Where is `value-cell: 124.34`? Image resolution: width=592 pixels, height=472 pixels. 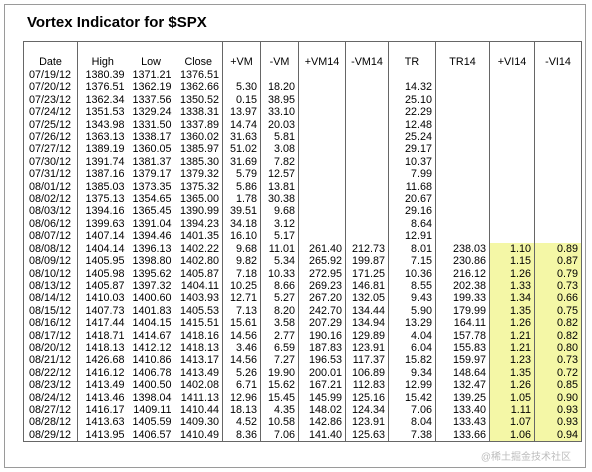
value-cell: 124.34 is located at coordinates (367, 410).